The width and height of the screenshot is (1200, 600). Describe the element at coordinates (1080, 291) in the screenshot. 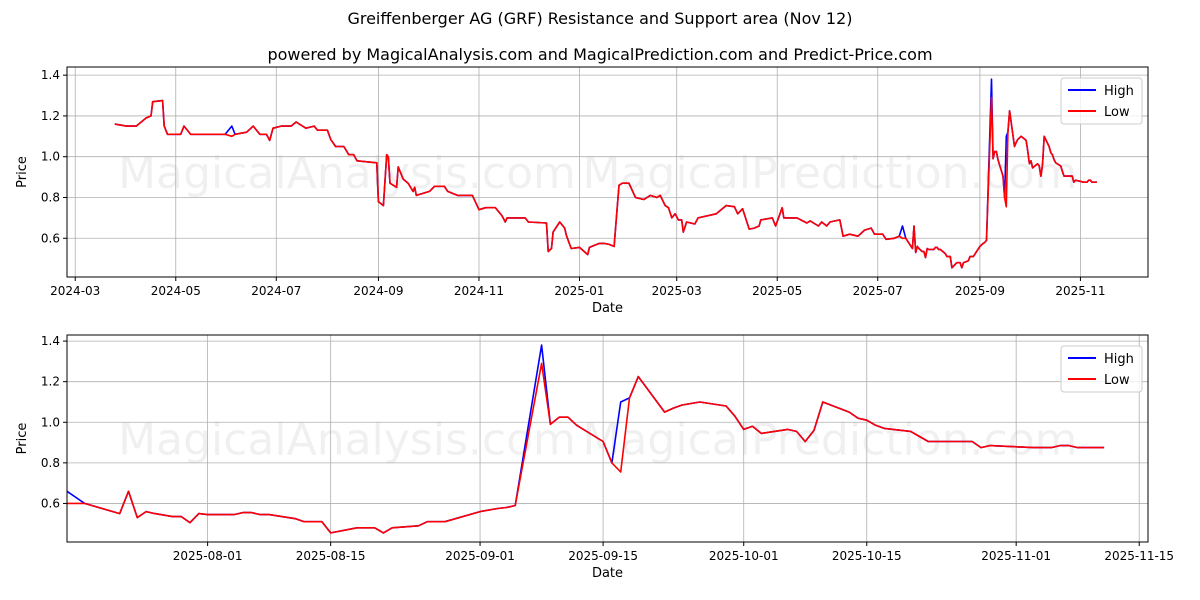

I see `x-tick-label: 2025-11` at that location.